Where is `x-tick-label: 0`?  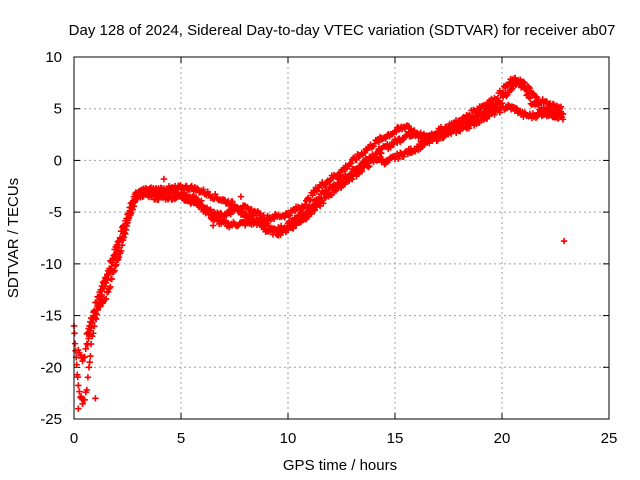 x-tick-label: 0 is located at coordinates (74, 438).